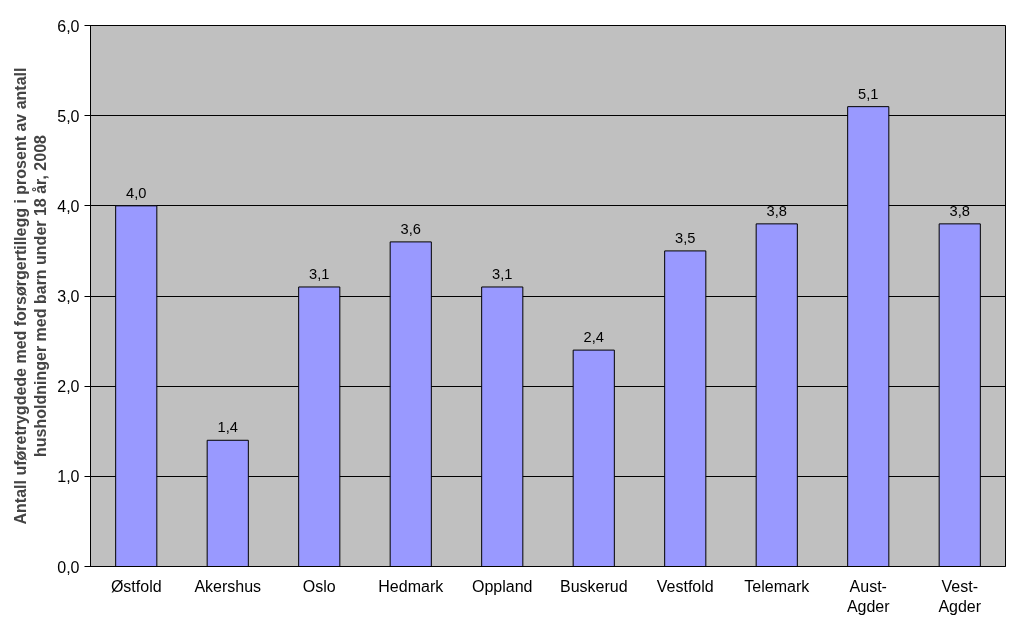  I want to click on y-tick-label: 2,0, so click(68, 387).